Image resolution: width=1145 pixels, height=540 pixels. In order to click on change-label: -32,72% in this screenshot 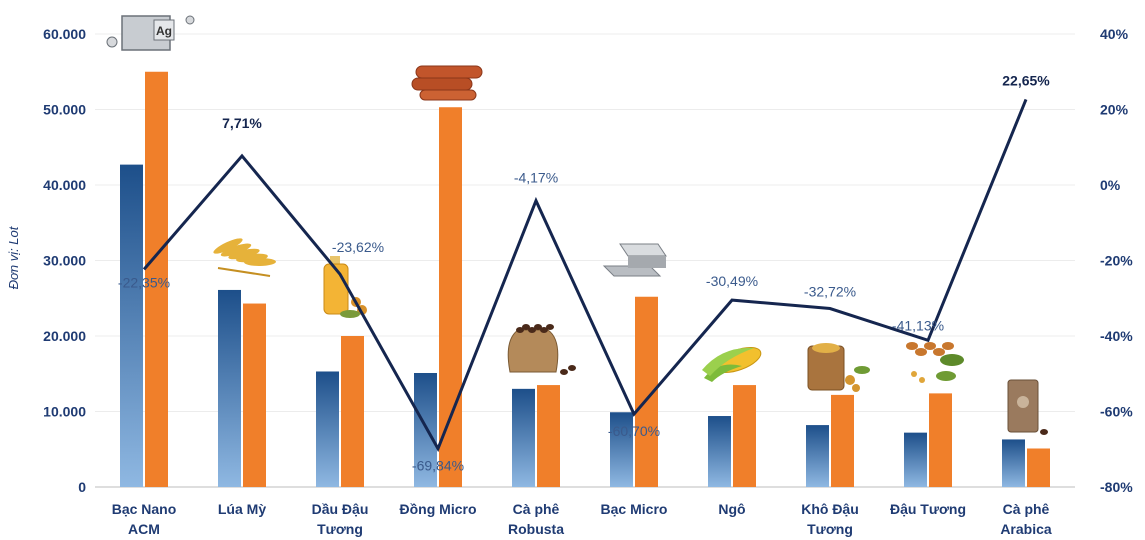, I will do `click(830, 292)`.